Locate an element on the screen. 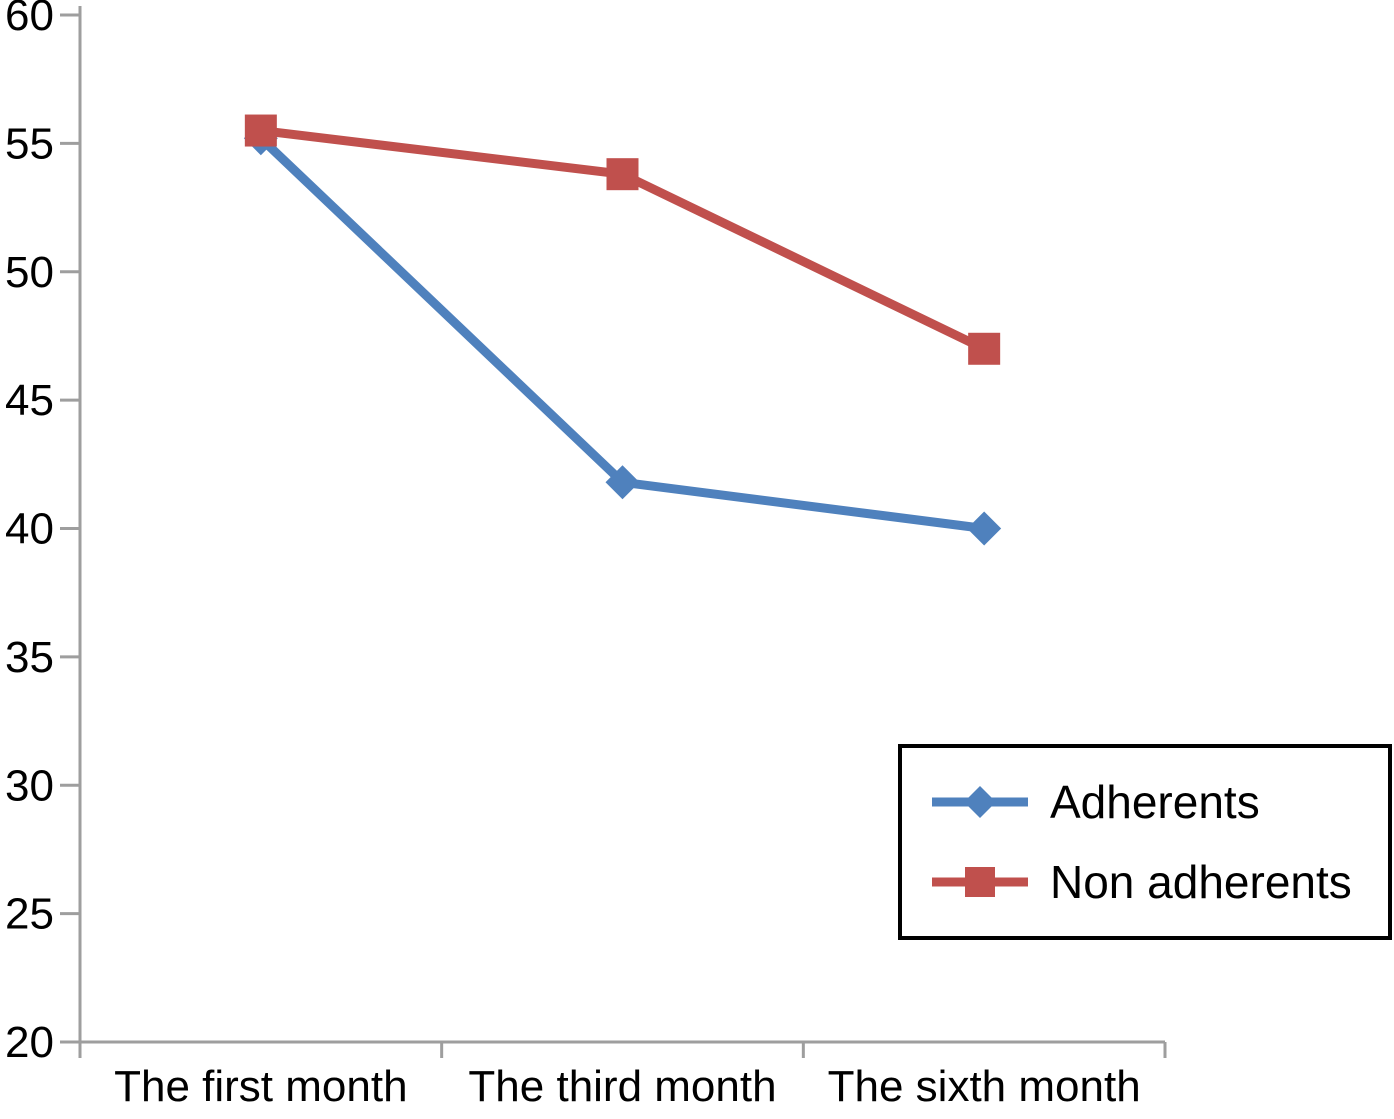  legend-entry-adherents: Adherents is located at coordinates (1160, 802).